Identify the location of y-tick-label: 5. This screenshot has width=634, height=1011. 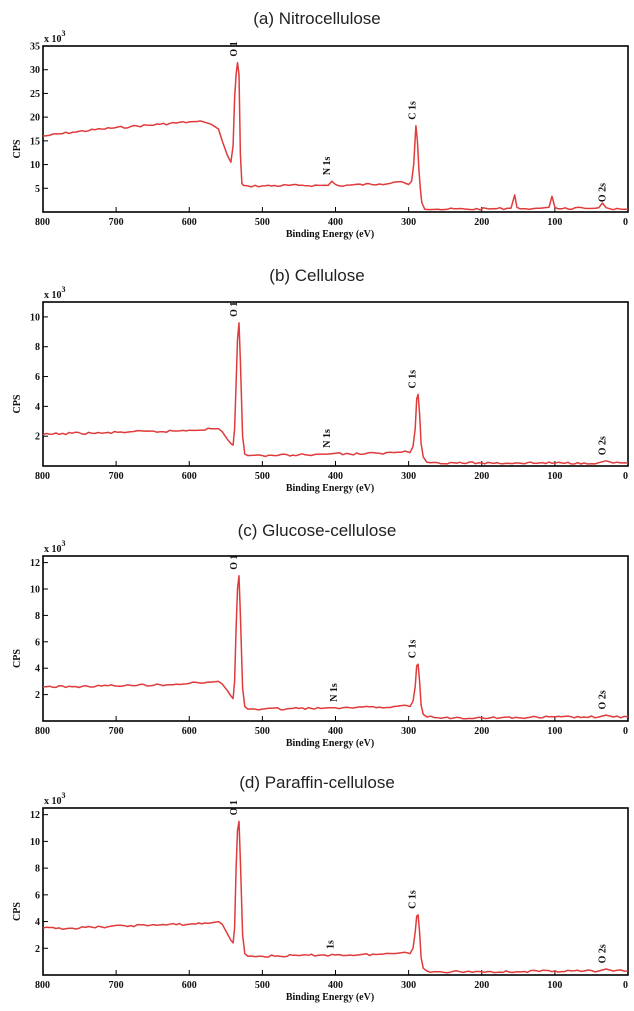
(37, 189).